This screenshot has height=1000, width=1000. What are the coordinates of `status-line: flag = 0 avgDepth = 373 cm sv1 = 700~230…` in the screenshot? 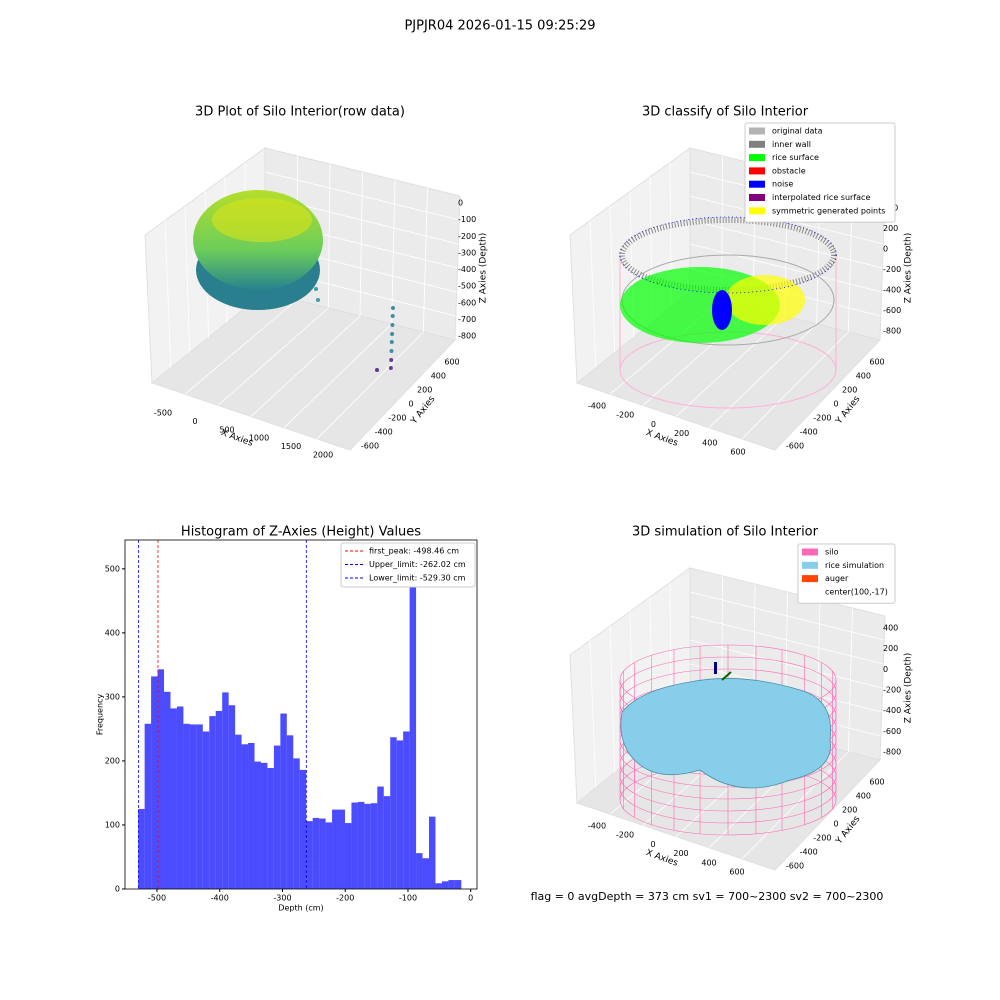 It's located at (707, 896).